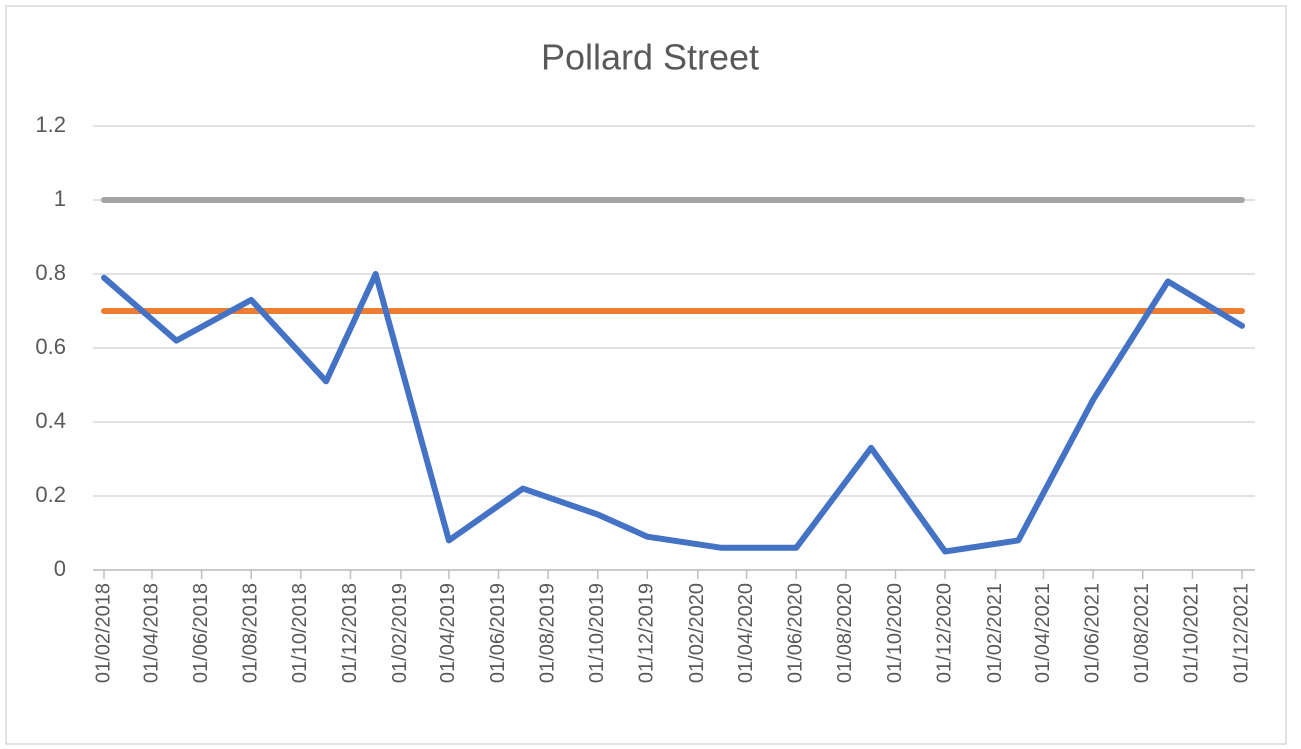 The width and height of the screenshot is (1301, 749). What do you see at coordinates (944, 633) in the screenshot?
I see `x-tick-label: 01/12/2020` at bounding box center [944, 633].